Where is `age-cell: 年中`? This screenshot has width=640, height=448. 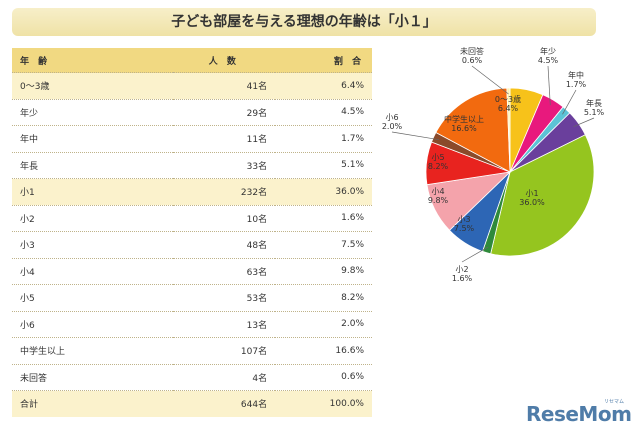 age-cell: 年中 is located at coordinates (92, 139).